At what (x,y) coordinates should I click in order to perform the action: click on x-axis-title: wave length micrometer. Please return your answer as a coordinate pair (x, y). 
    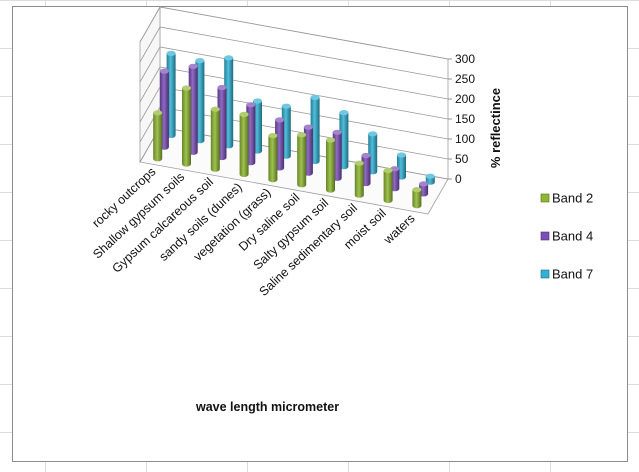
    Looking at the image, I should click on (267, 407).